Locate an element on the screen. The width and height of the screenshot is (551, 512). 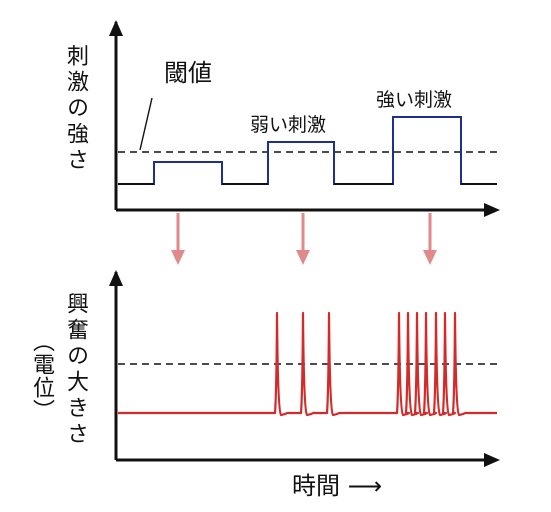
threshold-label: 閾値 is located at coordinates (188, 73).